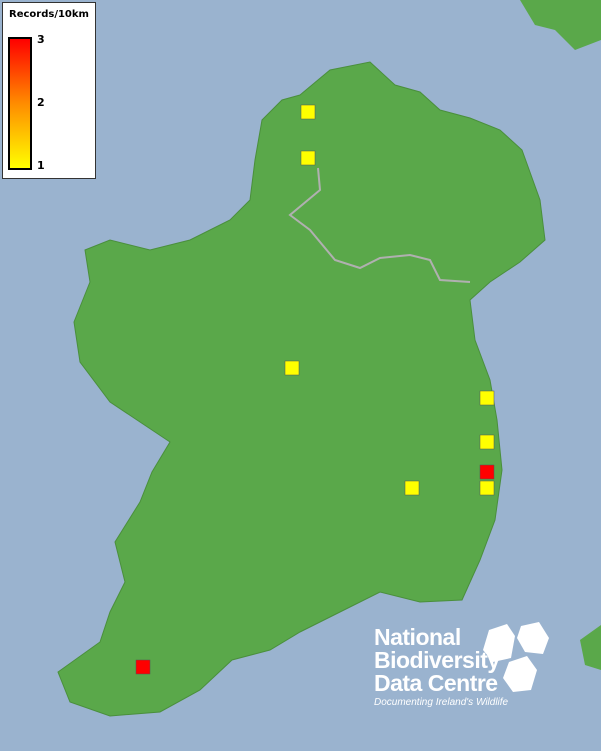  What do you see at coordinates (49, 14) in the screenshot?
I see `legend-title: Records/10km` at bounding box center [49, 14].